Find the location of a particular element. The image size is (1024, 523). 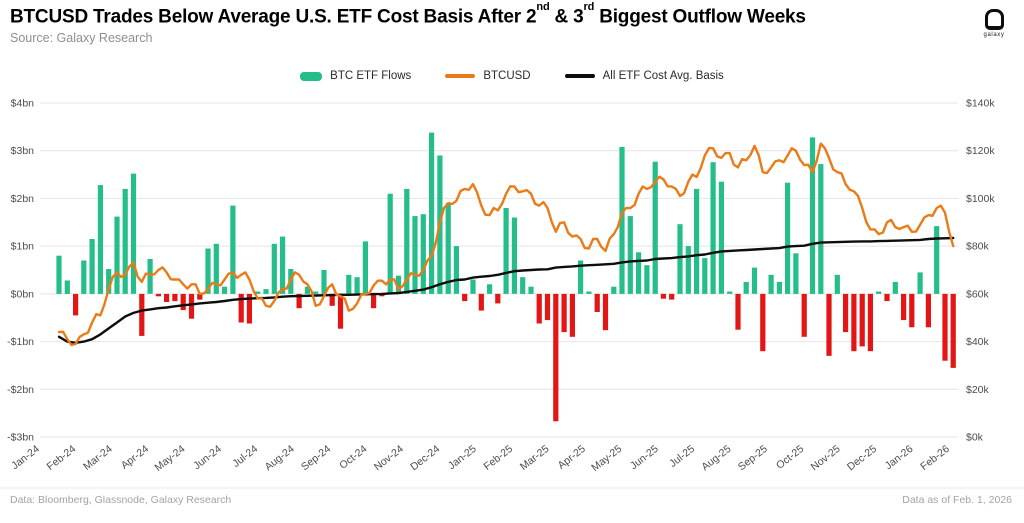

legend-swatch-line is located at coordinates (460, 76).